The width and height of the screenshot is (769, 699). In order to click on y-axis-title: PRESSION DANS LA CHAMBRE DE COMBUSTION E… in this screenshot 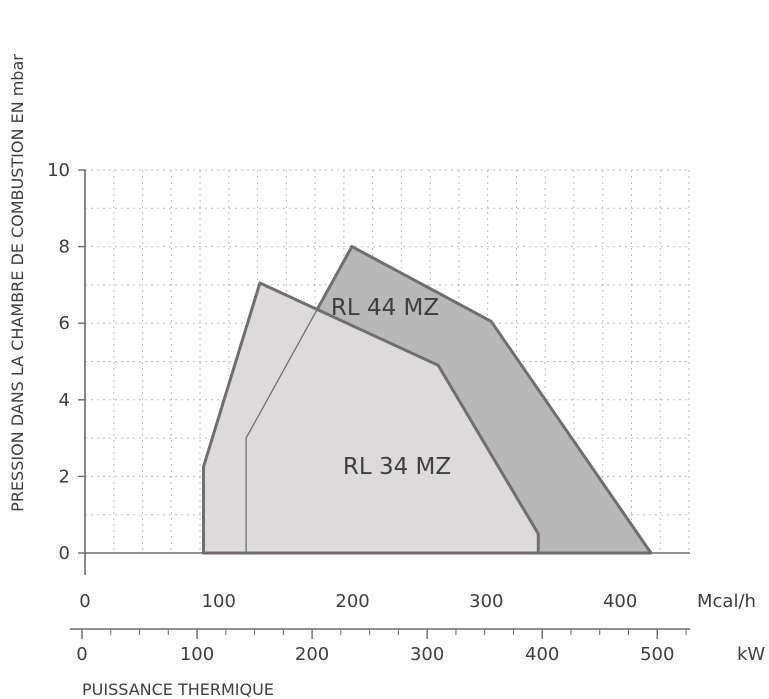, I will do `click(17, 283)`.